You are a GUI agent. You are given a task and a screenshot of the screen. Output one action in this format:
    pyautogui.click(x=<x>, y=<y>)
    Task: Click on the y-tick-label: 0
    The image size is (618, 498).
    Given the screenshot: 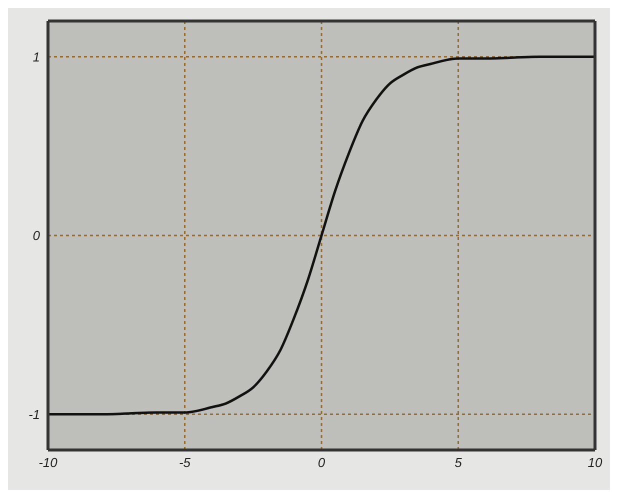 What is the action you would take?
    pyautogui.click(x=36, y=236)
    